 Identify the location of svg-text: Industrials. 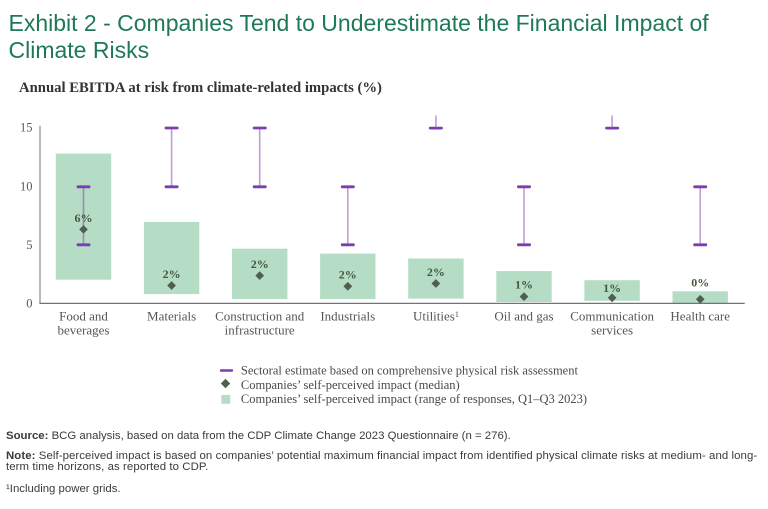
(347, 316).